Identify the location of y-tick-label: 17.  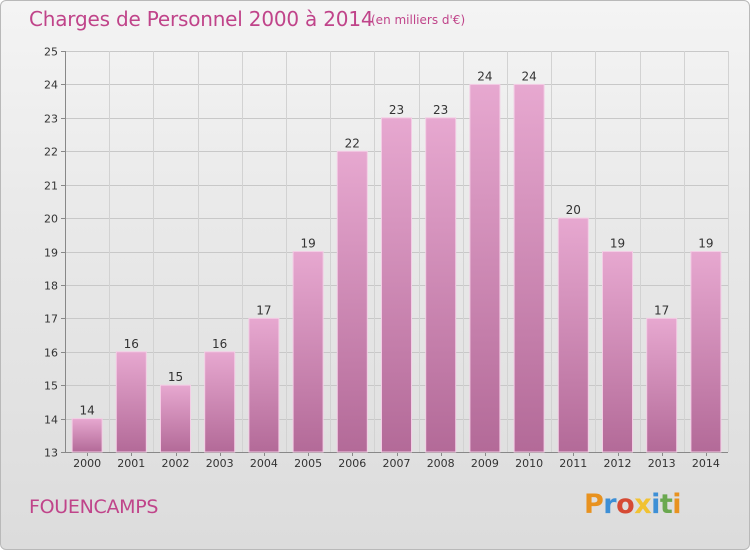
(51, 319).